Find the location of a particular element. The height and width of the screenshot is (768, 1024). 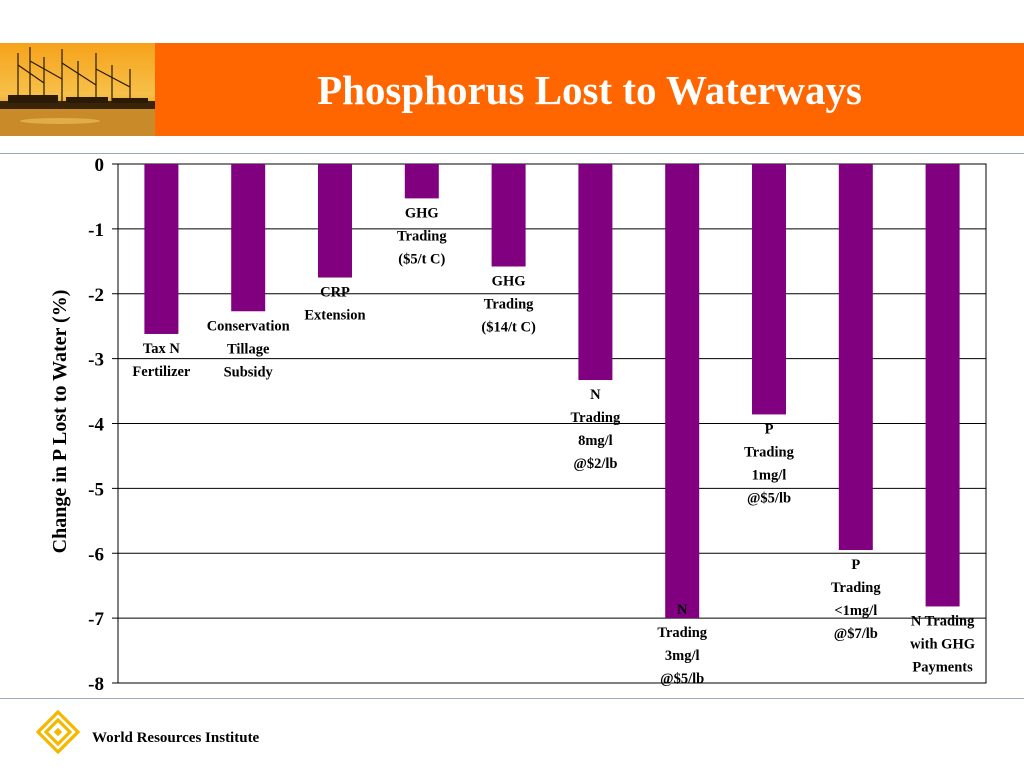

footer-org-name: World Resources Institute is located at coordinates (176, 738).